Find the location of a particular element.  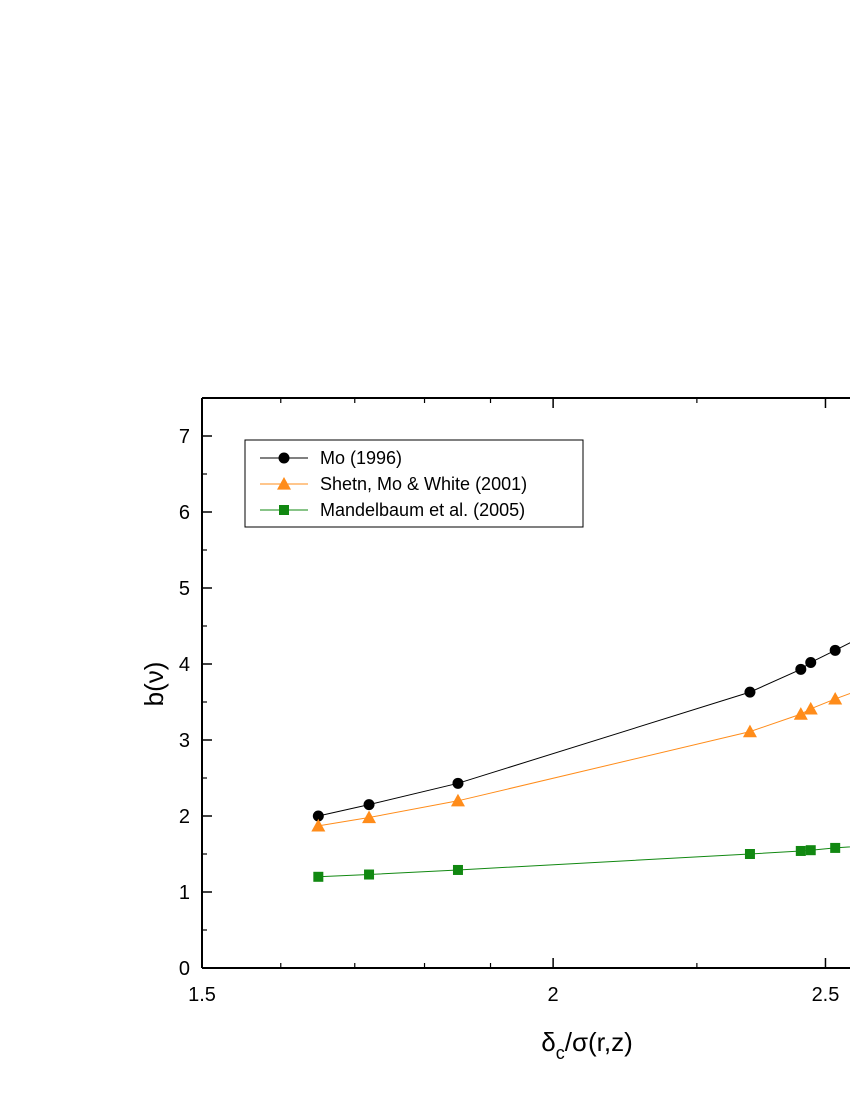

series-layer is located at coordinates (580, 762).